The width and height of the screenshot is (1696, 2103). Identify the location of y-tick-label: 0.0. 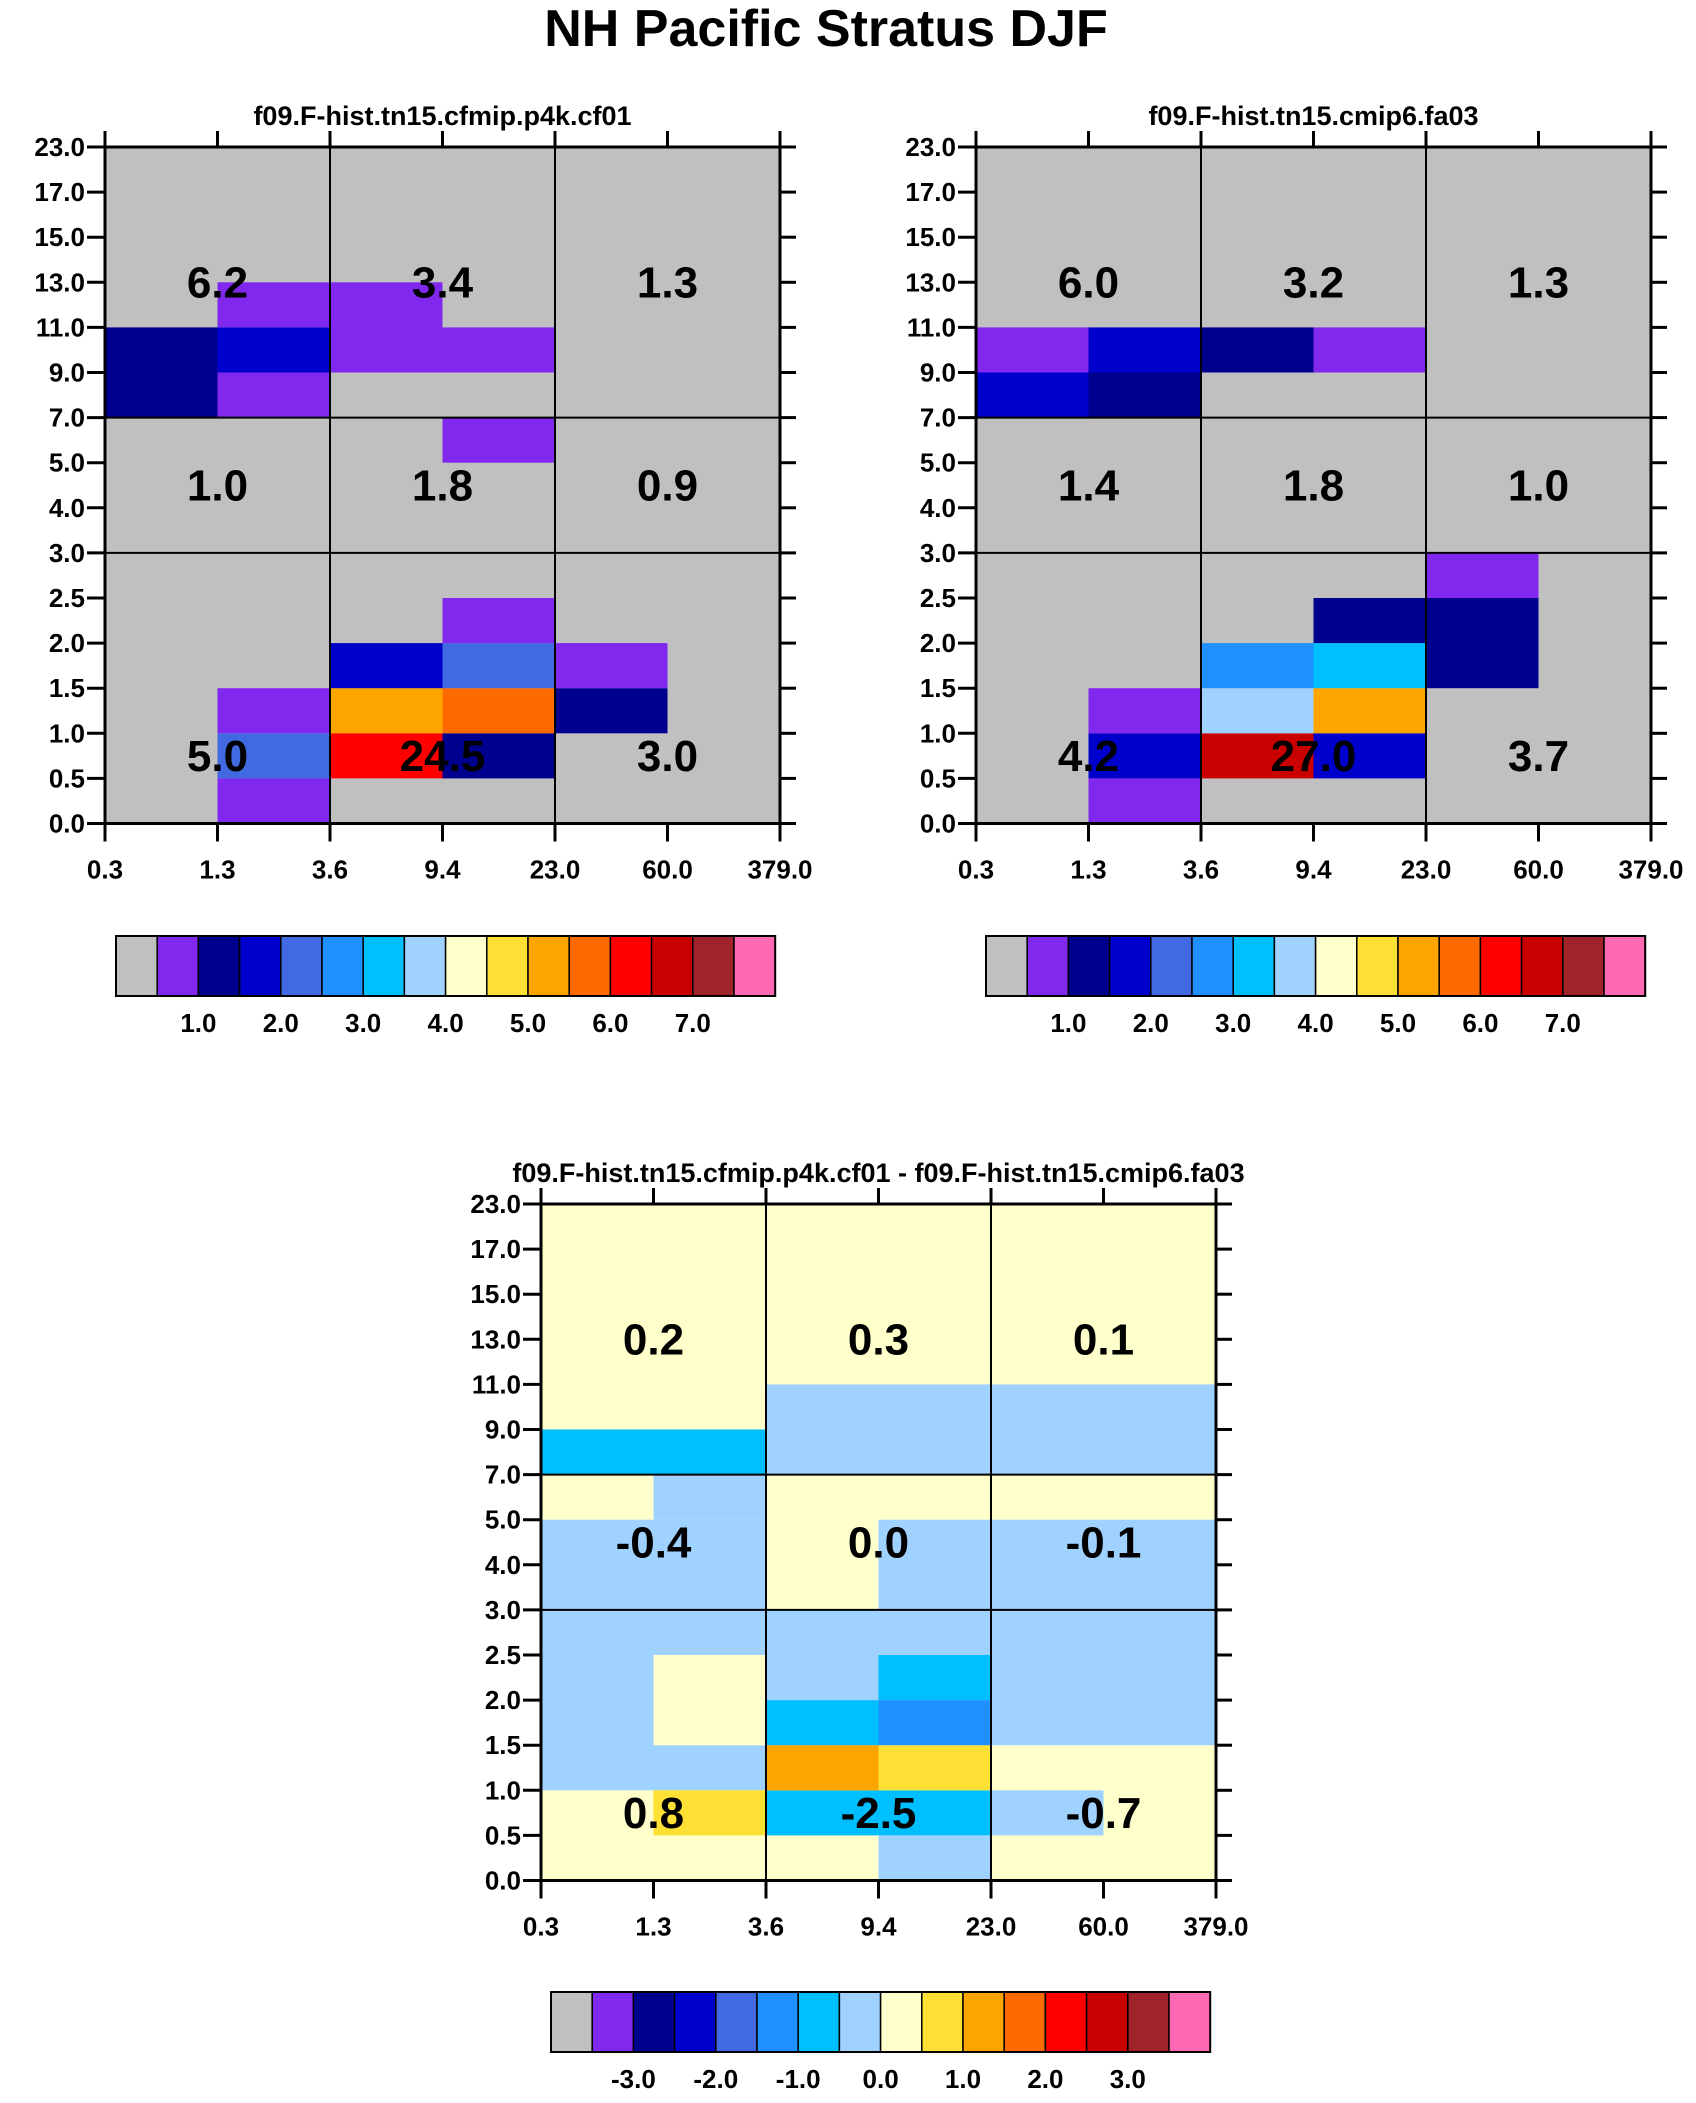
(67, 824).